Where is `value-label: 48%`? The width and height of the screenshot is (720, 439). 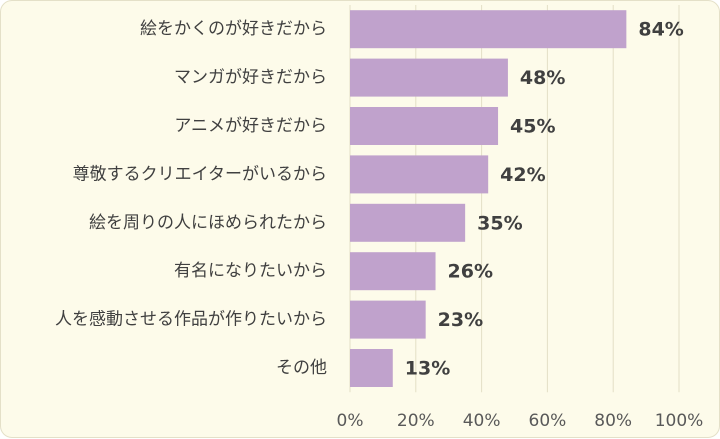 value-label: 48% is located at coordinates (542, 78).